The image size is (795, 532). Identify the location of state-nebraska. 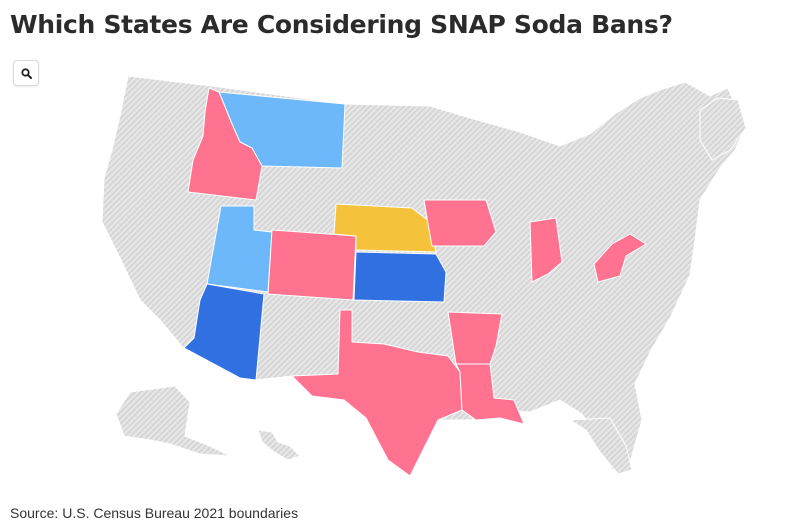
(385, 228).